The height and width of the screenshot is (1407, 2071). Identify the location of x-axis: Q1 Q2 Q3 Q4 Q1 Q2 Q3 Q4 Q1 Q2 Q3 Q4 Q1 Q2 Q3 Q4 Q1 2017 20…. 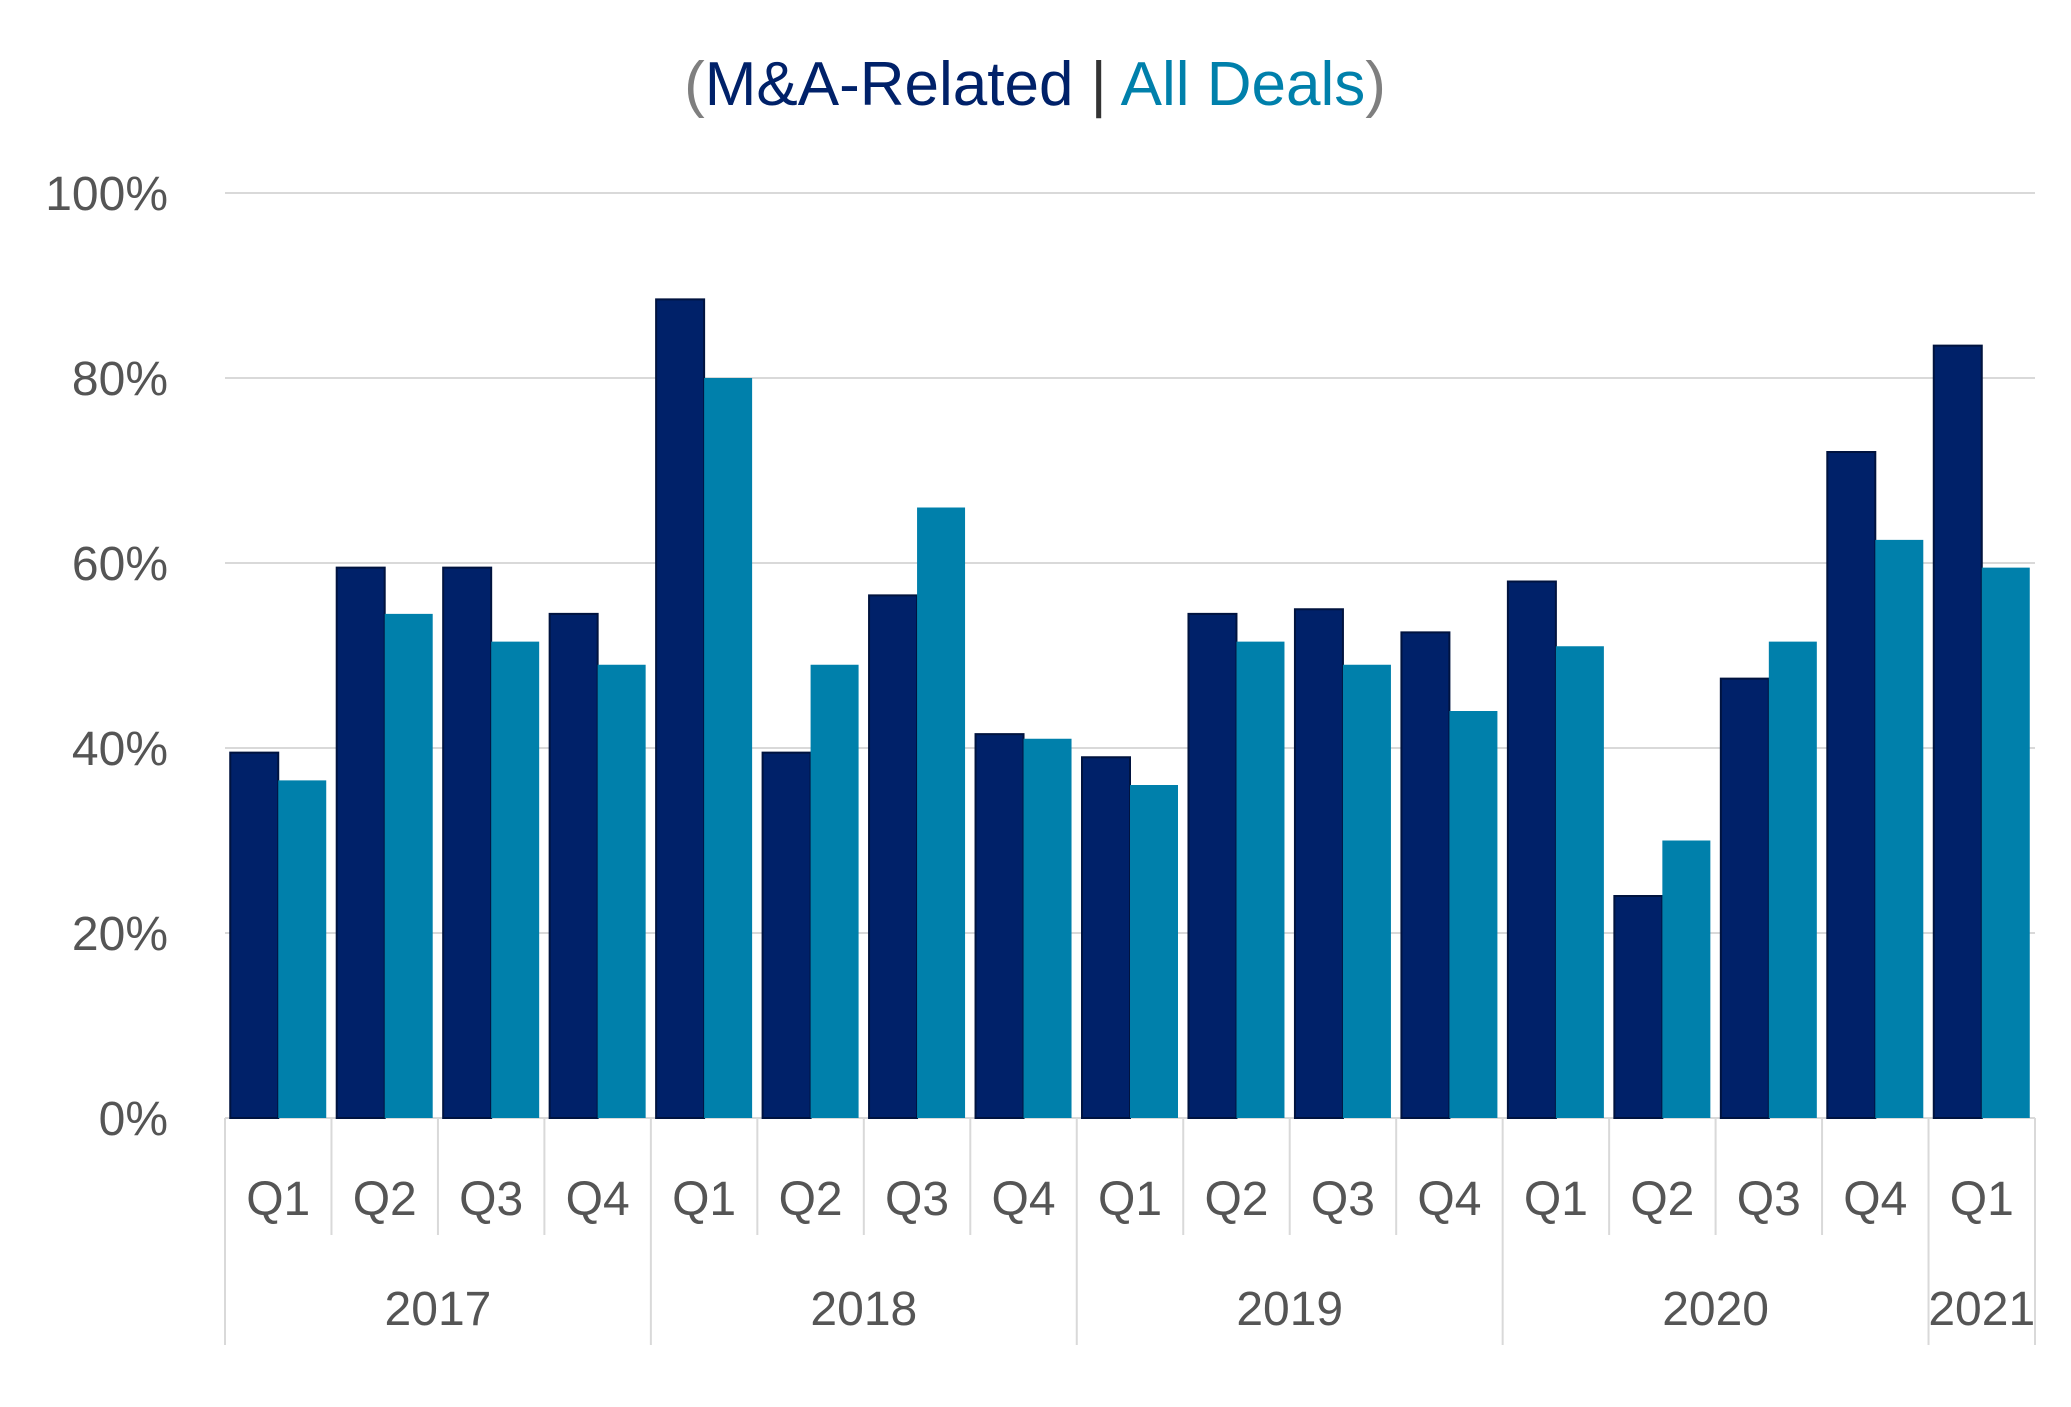
(1130, 1231).